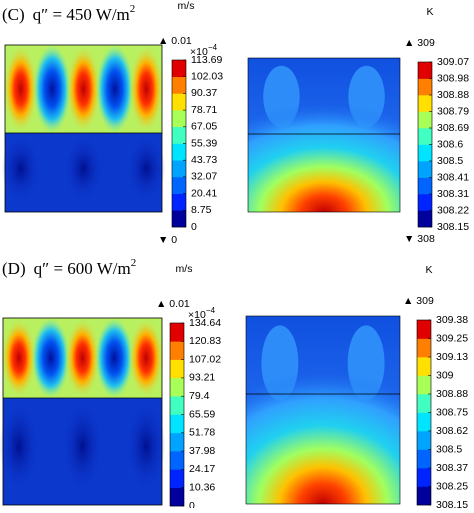 This screenshot has width=474, height=513. What do you see at coordinates (167, 240) in the screenshot?
I see `colorbar-min: ▼ 0` at bounding box center [167, 240].